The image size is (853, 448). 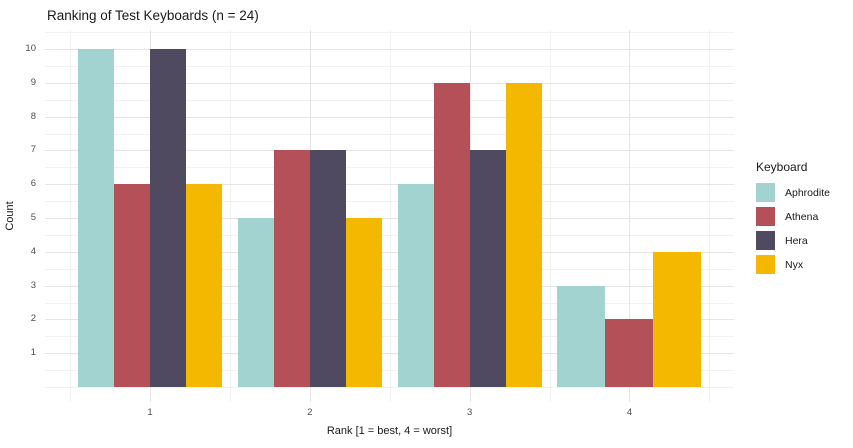 I want to click on x-axis-title: Rank [1 = best, 4 = worst], so click(x=389, y=431).